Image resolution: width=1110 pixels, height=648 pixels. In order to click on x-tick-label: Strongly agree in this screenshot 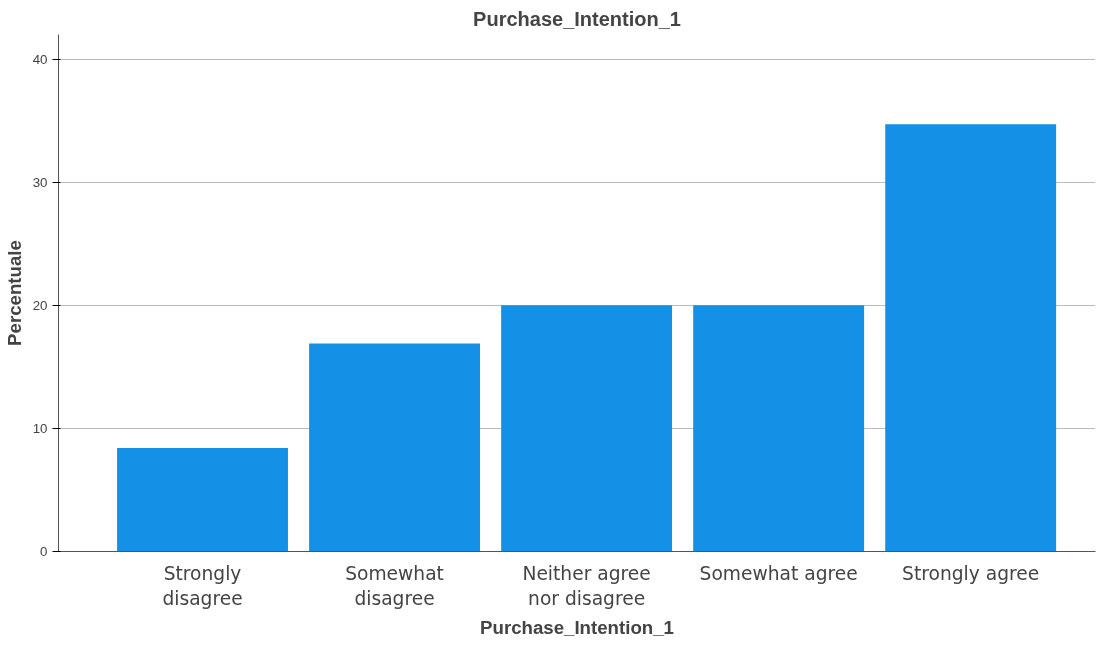, I will do `click(971, 573)`.